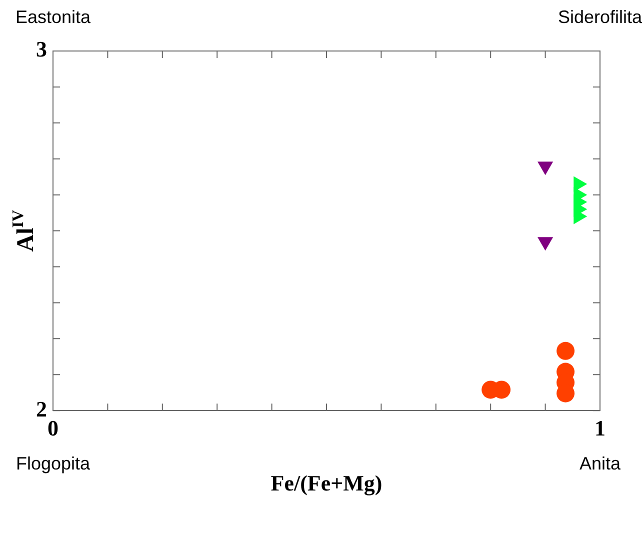 This screenshot has width=642, height=541. I want to click on y-tick-label: 3, so click(41, 49).